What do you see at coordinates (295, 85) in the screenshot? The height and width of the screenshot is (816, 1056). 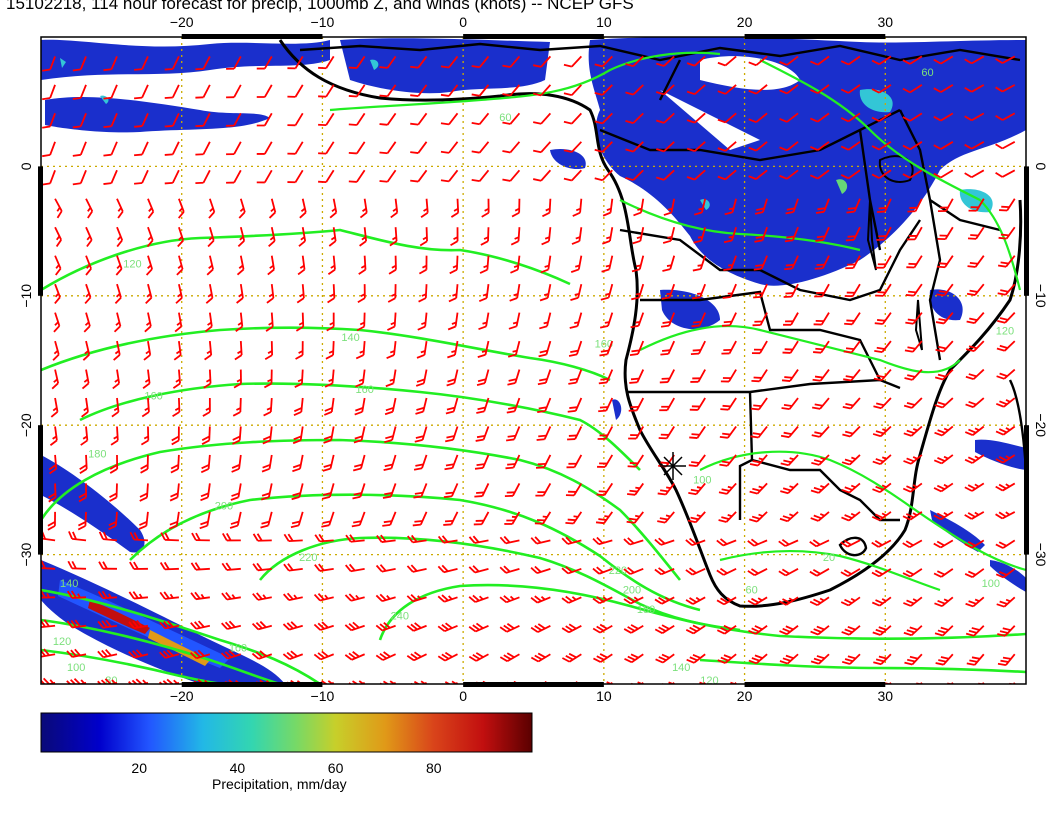 I see `precip-area-west-africa` at bounding box center [295, 85].